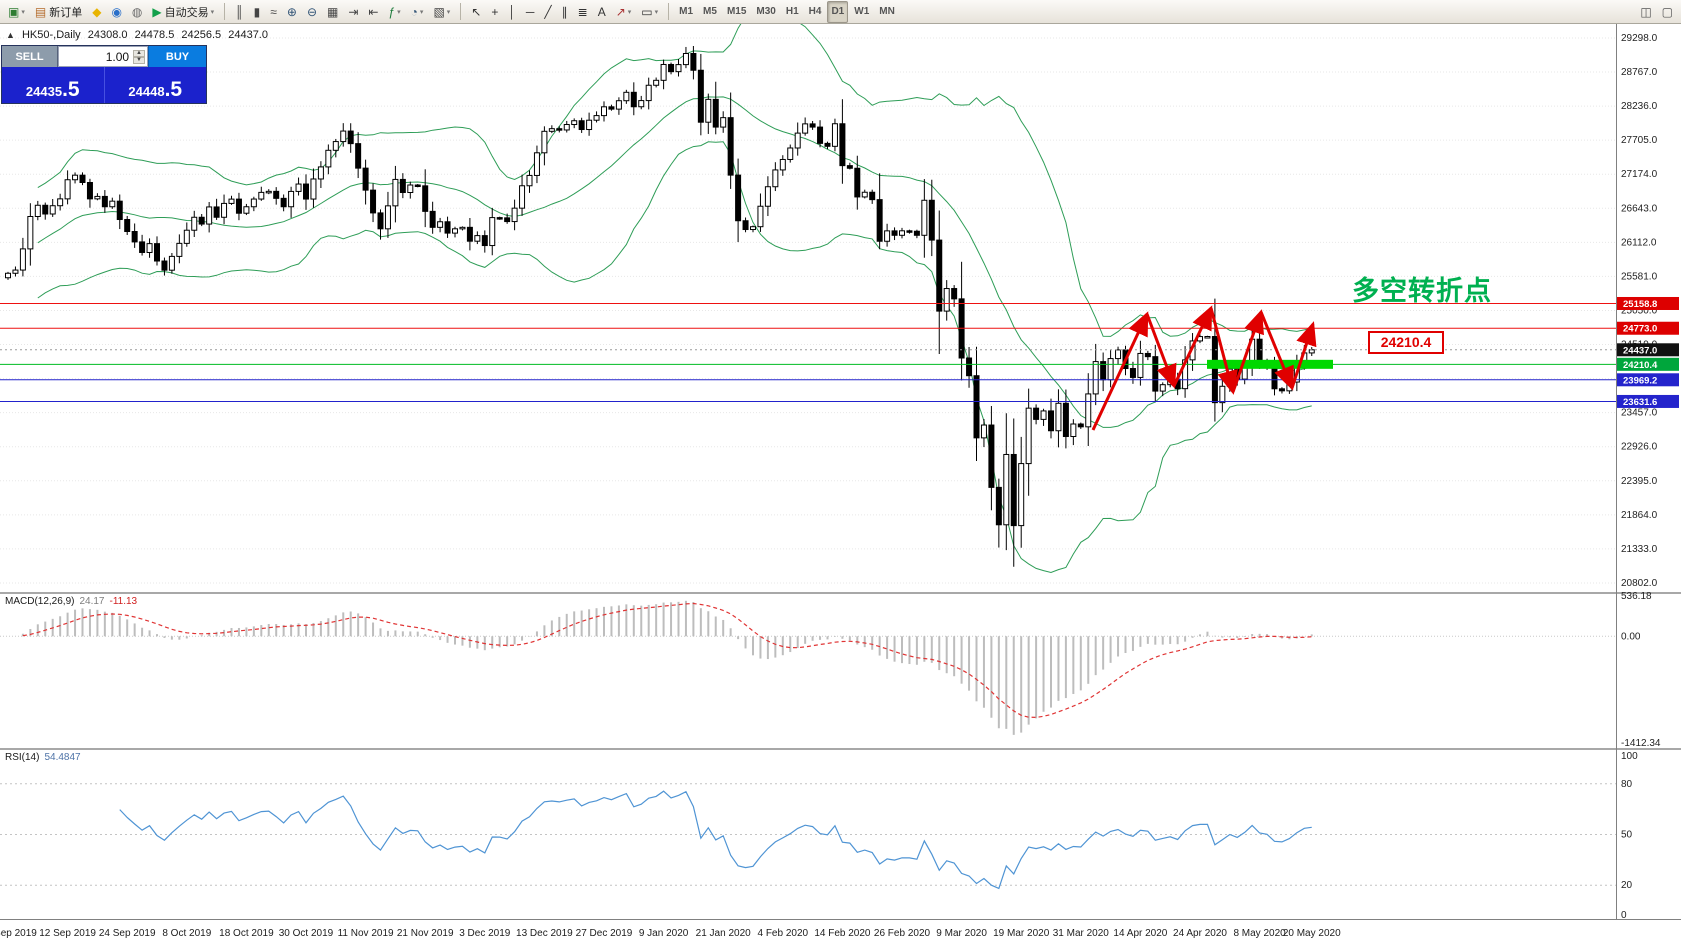 The height and width of the screenshot is (947, 1681). I want to click on period-icon: ◔, so click(414, 11).